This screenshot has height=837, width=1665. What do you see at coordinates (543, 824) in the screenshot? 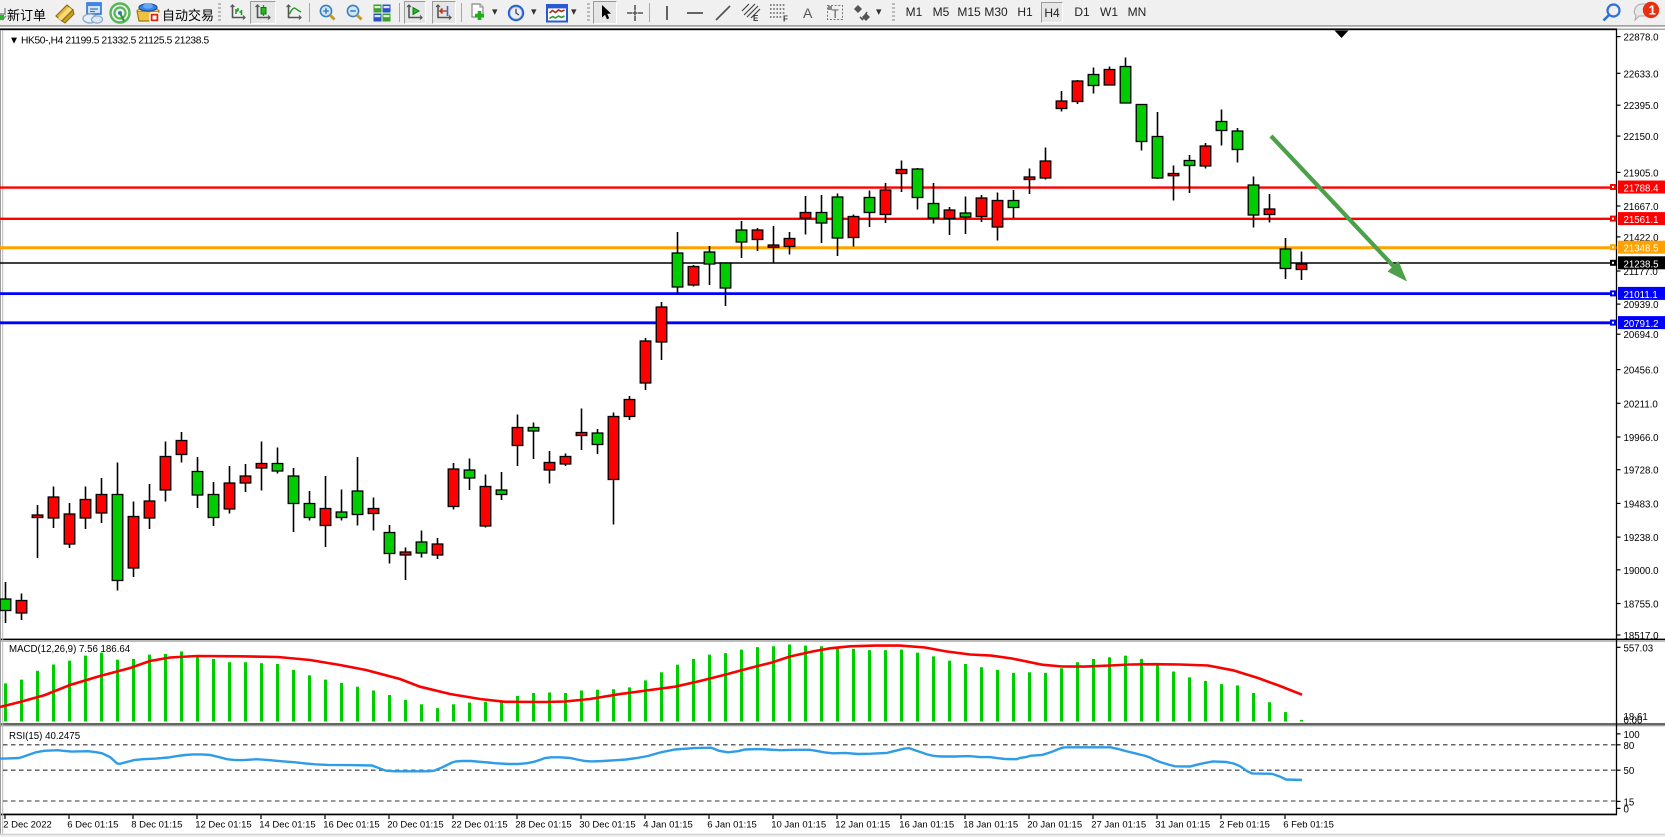
I see `svg-text: 28 Dec 01:15` at bounding box center [543, 824].